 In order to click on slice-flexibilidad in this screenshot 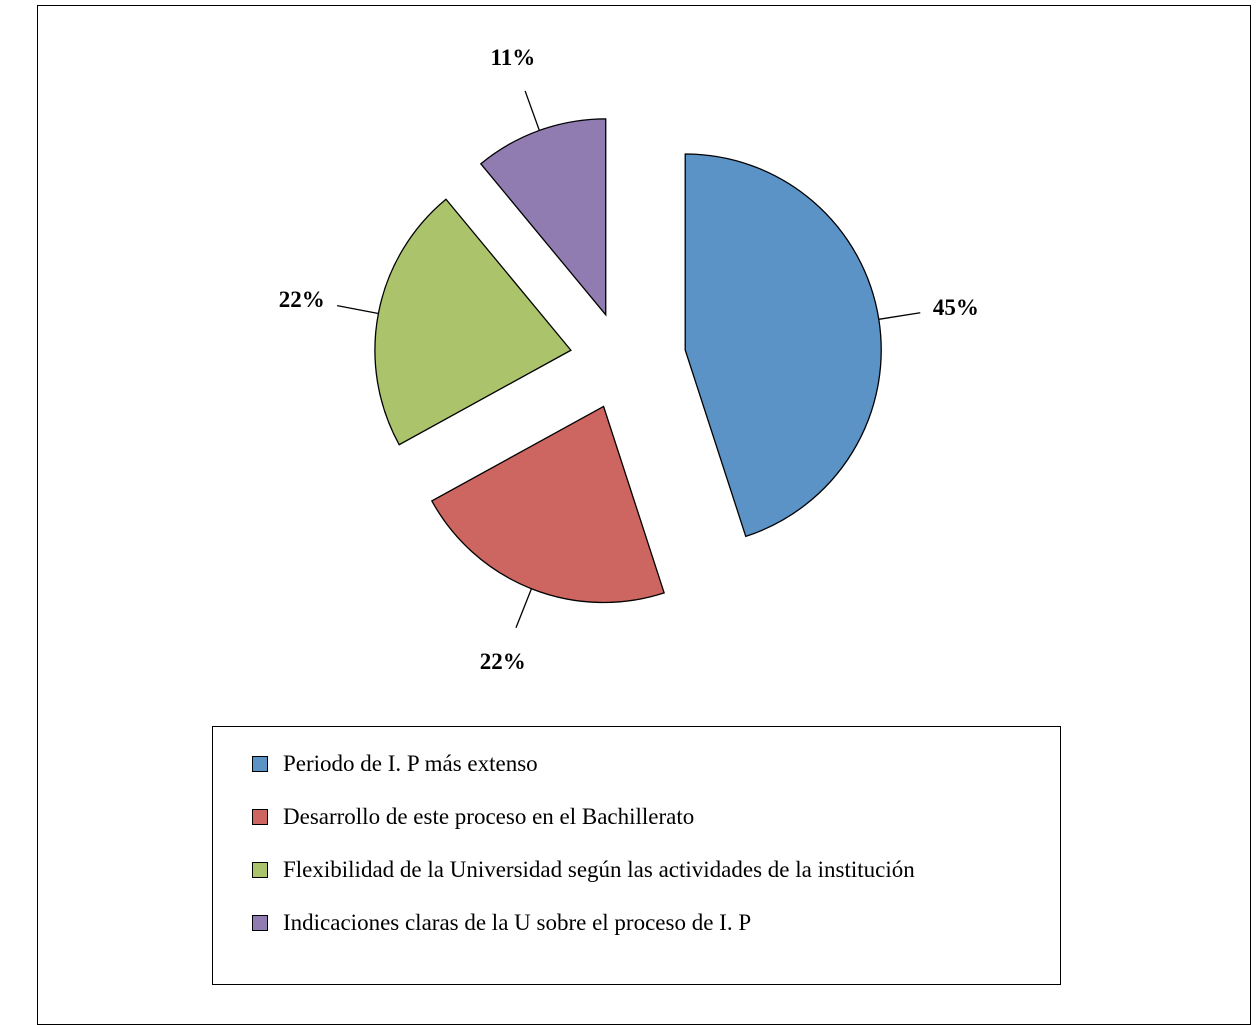, I will do `click(473, 322)`.